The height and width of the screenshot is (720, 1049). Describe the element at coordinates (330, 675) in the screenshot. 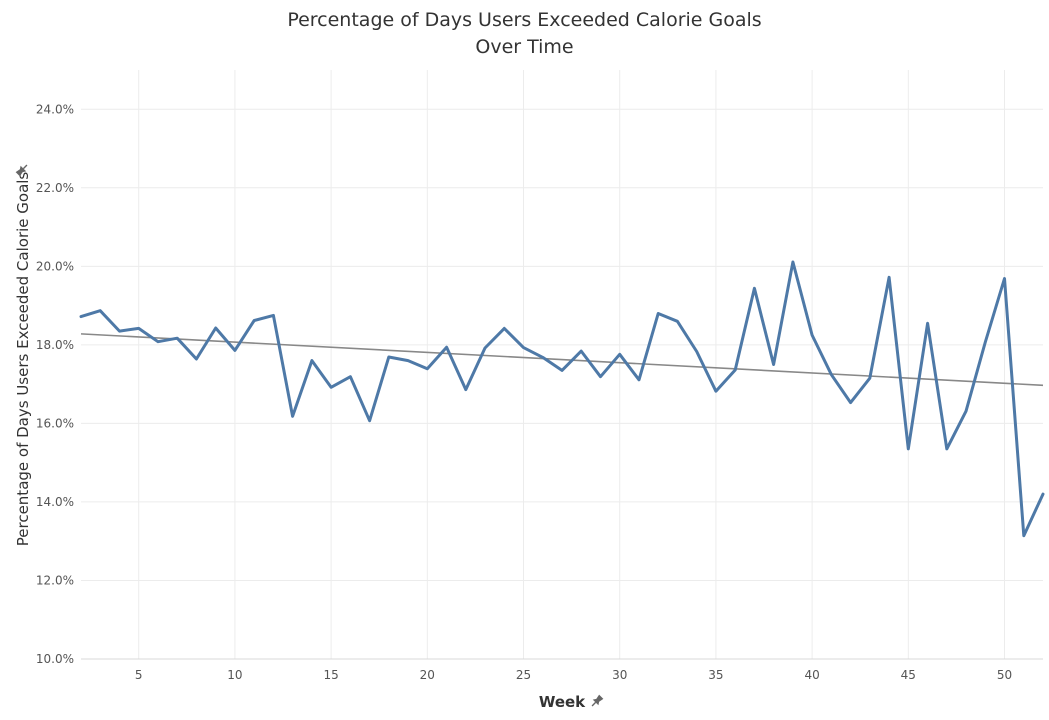

I see `x-tick-label: 15` at that location.